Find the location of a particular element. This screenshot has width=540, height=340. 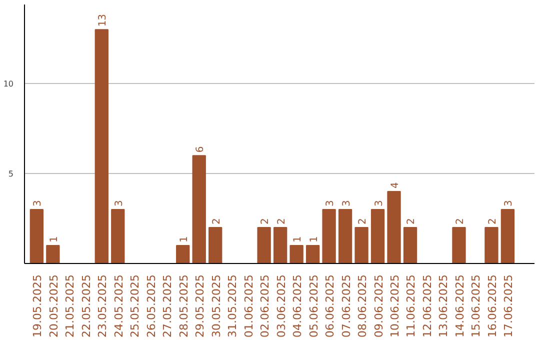

x-tick-label: 02.06.2025 is located at coordinates (265, 306).